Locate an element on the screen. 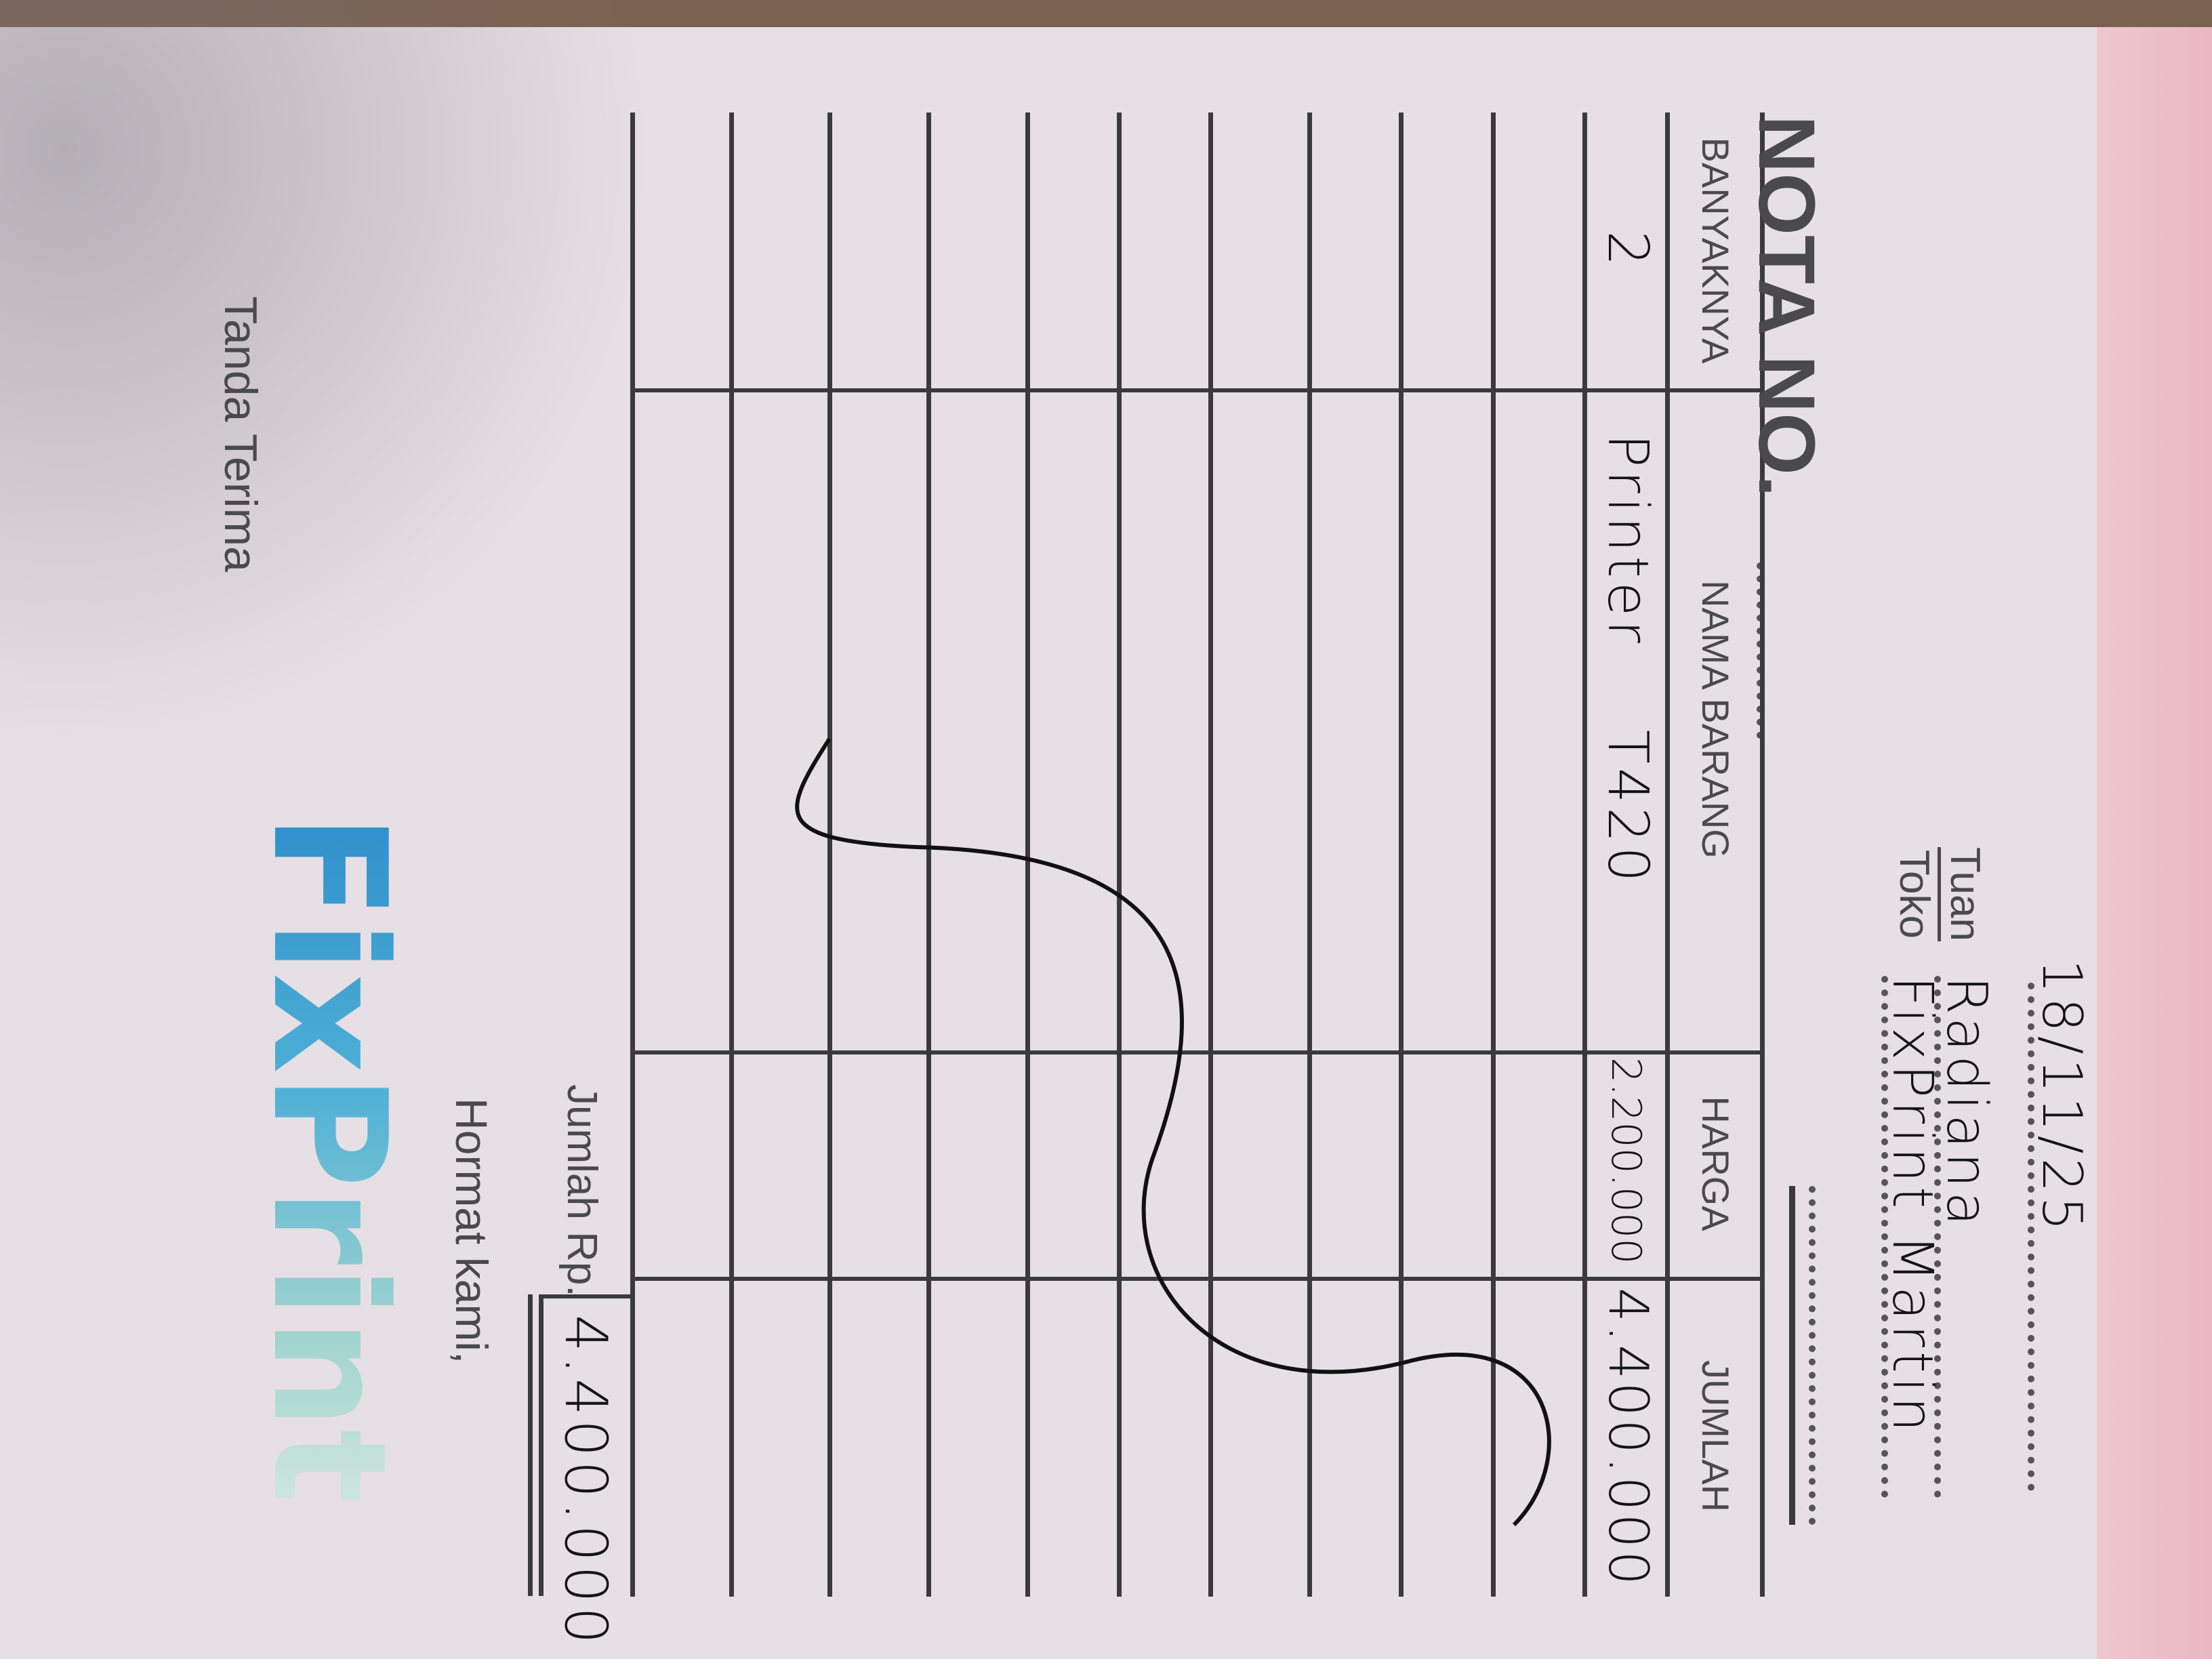 The image size is (2212, 1659). jumlah-rp-label: Jumlah Rp. is located at coordinates (581, 1190).